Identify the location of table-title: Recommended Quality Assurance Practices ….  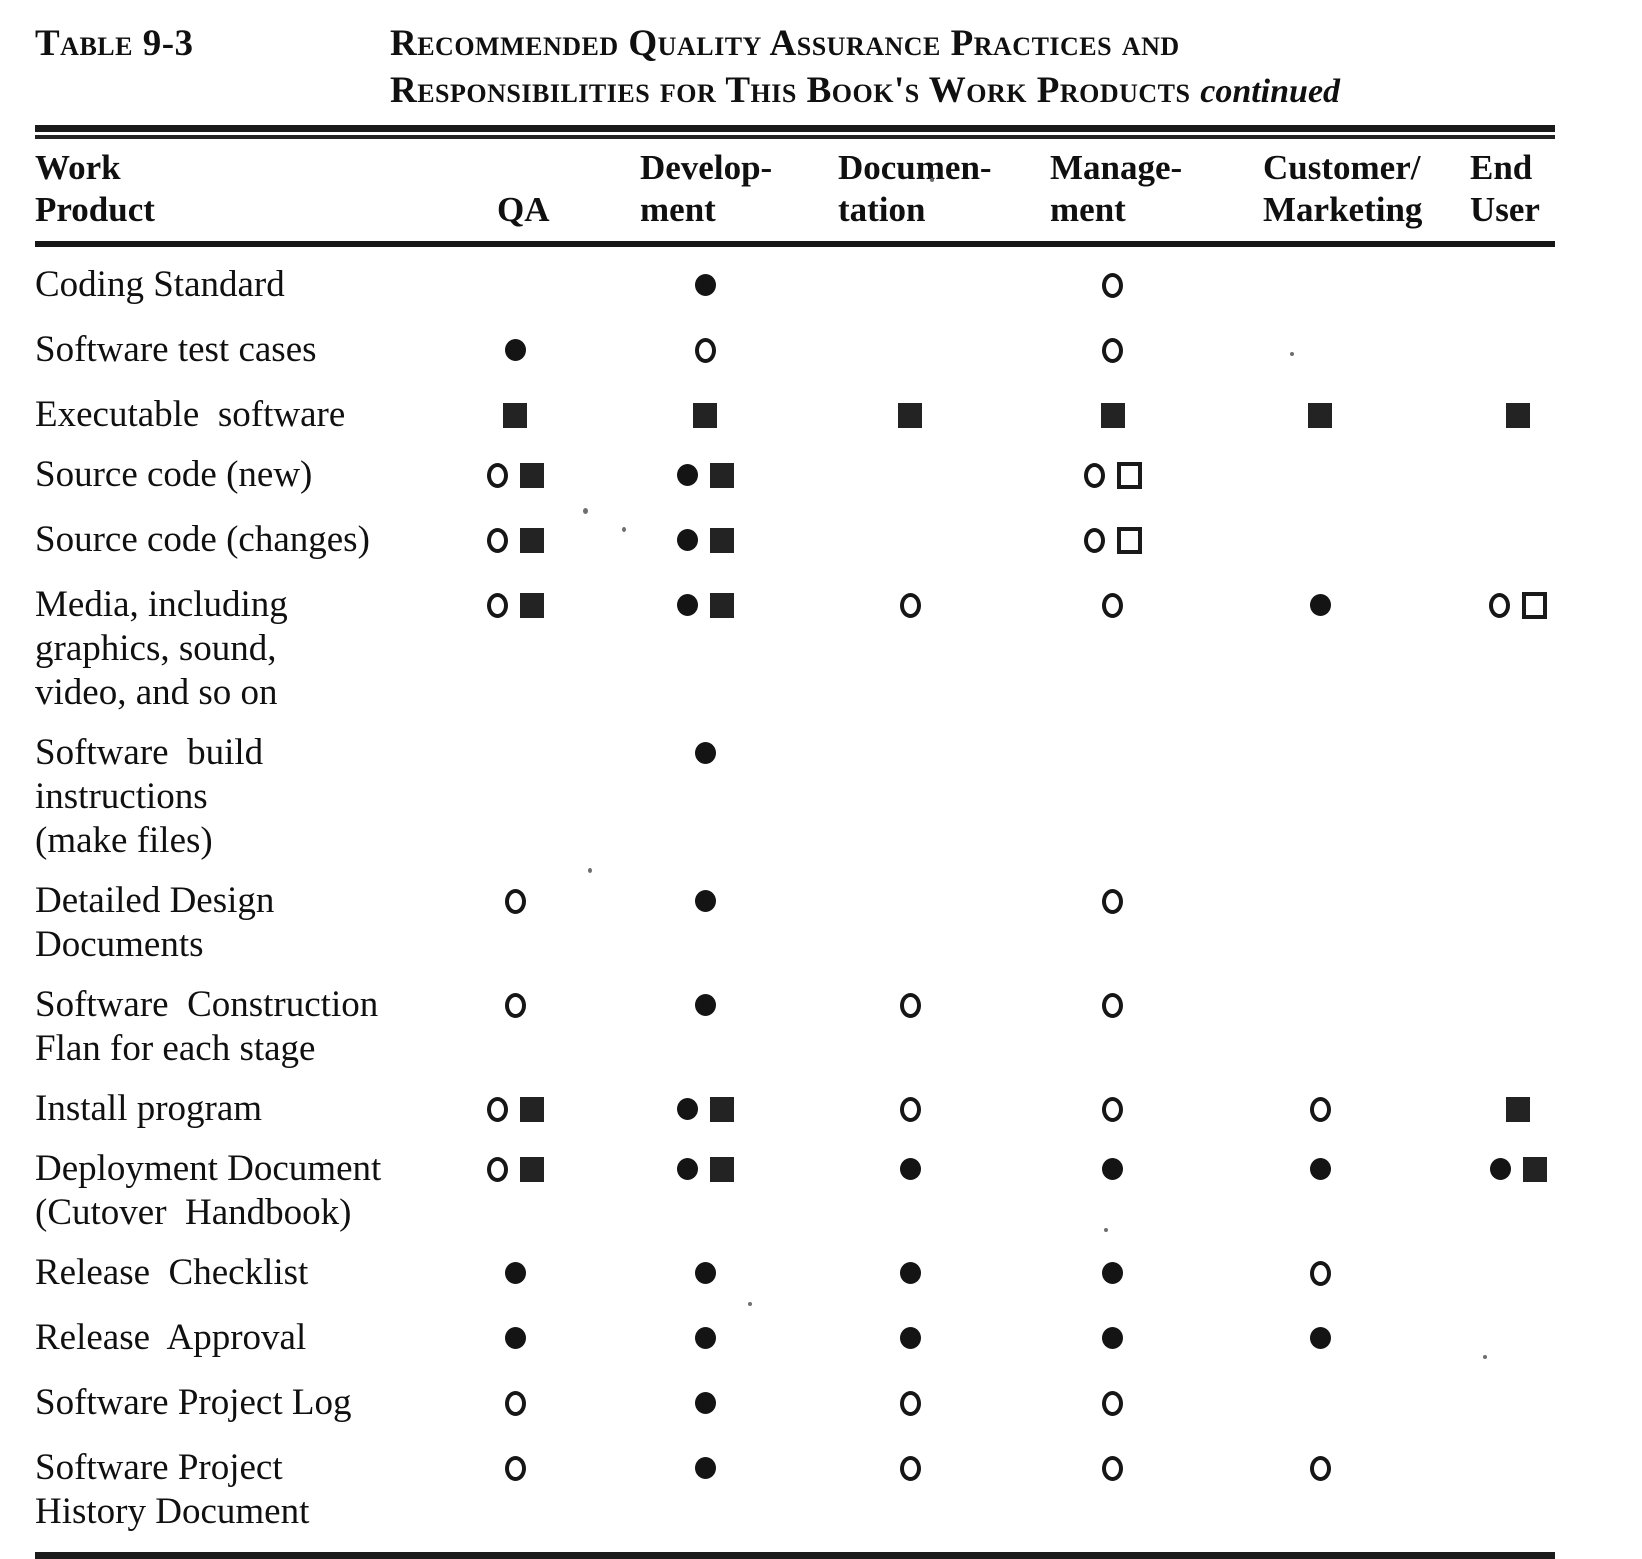
(972, 67).